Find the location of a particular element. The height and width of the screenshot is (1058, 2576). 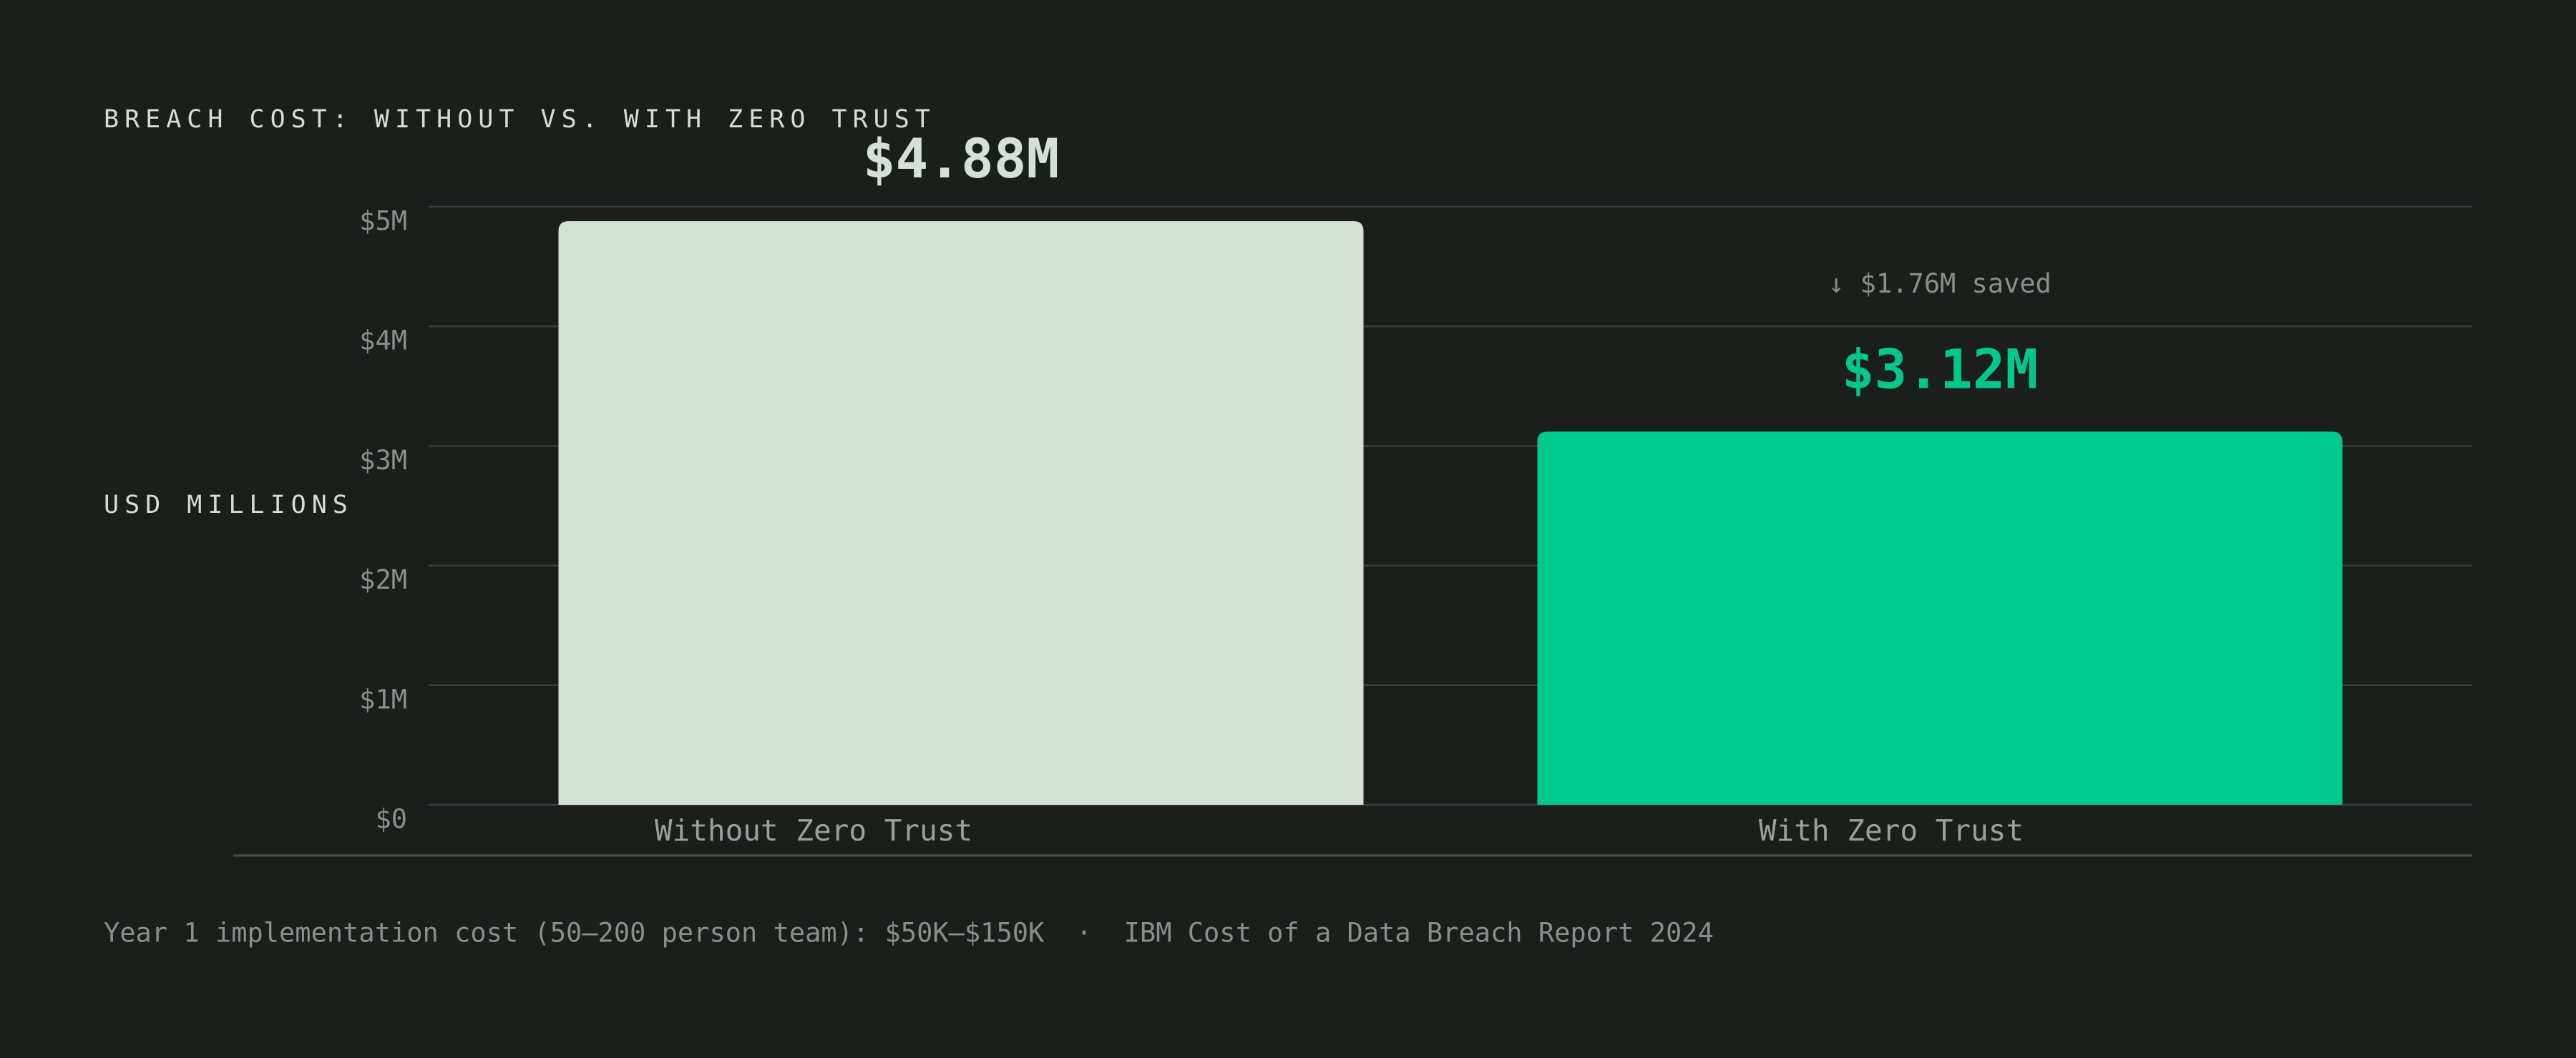

value-label: $3.12M is located at coordinates (1940, 369).